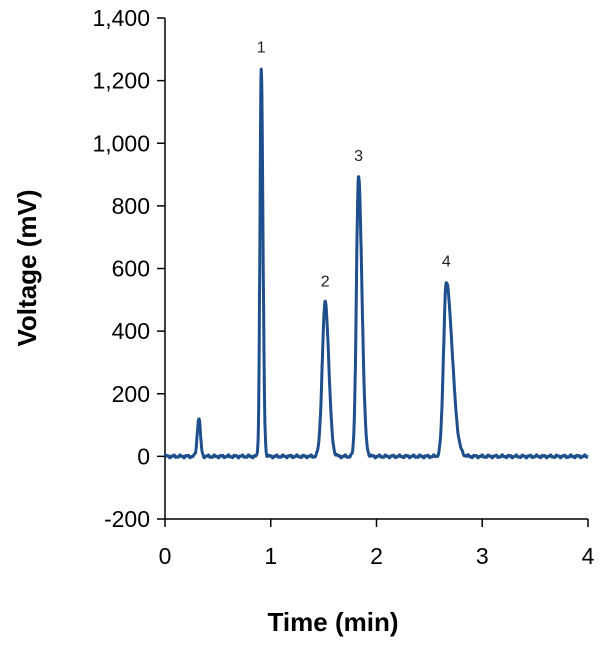 This screenshot has height=663, width=610. What do you see at coordinates (131, 269) in the screenshot?
I see `y-tick-label: 600` at bounding box center [131, 269].